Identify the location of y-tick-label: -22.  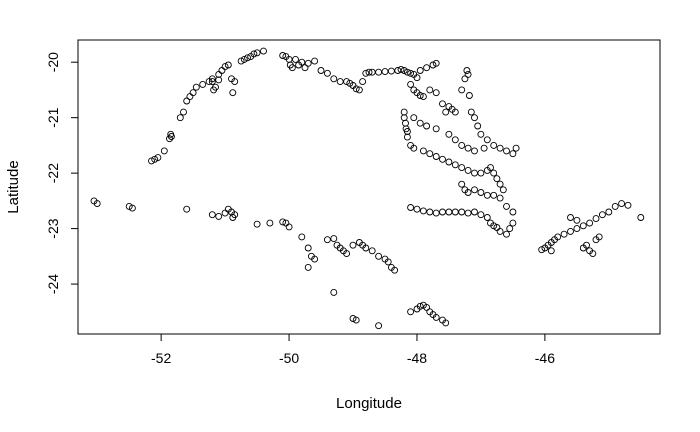
(53, 173).